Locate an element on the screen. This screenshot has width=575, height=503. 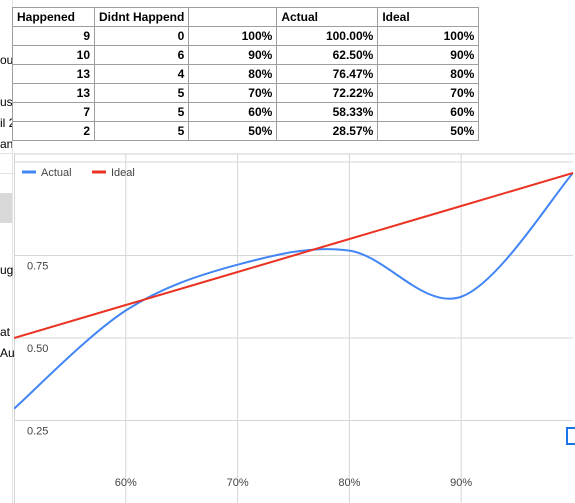
cell-fragment: ug is located at coordinates (7, 270).